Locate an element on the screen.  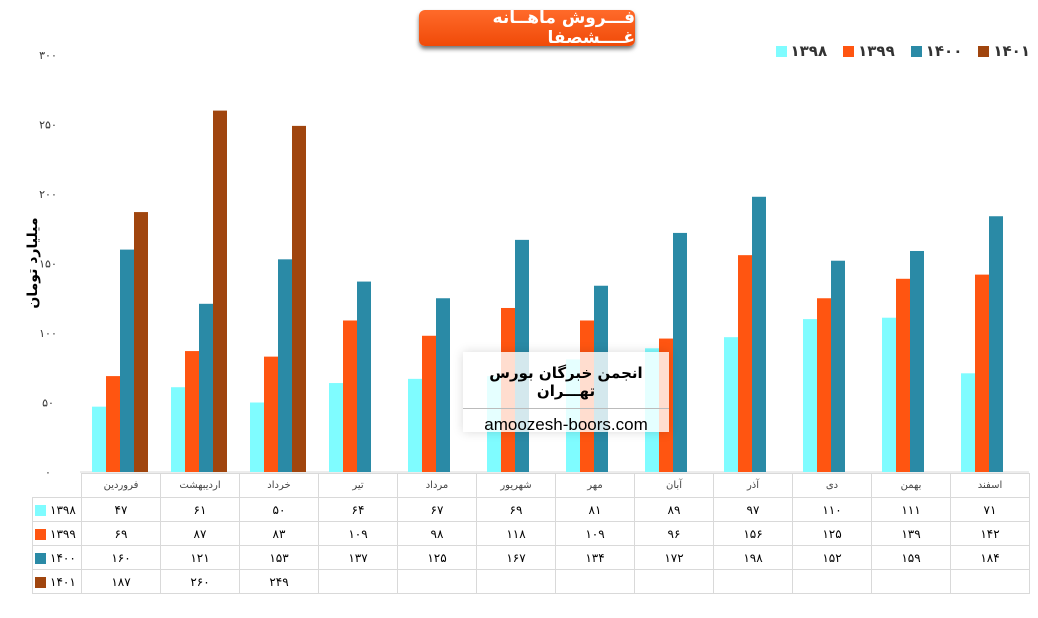
table-cell: ۱۵۶ is located at coordinates (753, 533).